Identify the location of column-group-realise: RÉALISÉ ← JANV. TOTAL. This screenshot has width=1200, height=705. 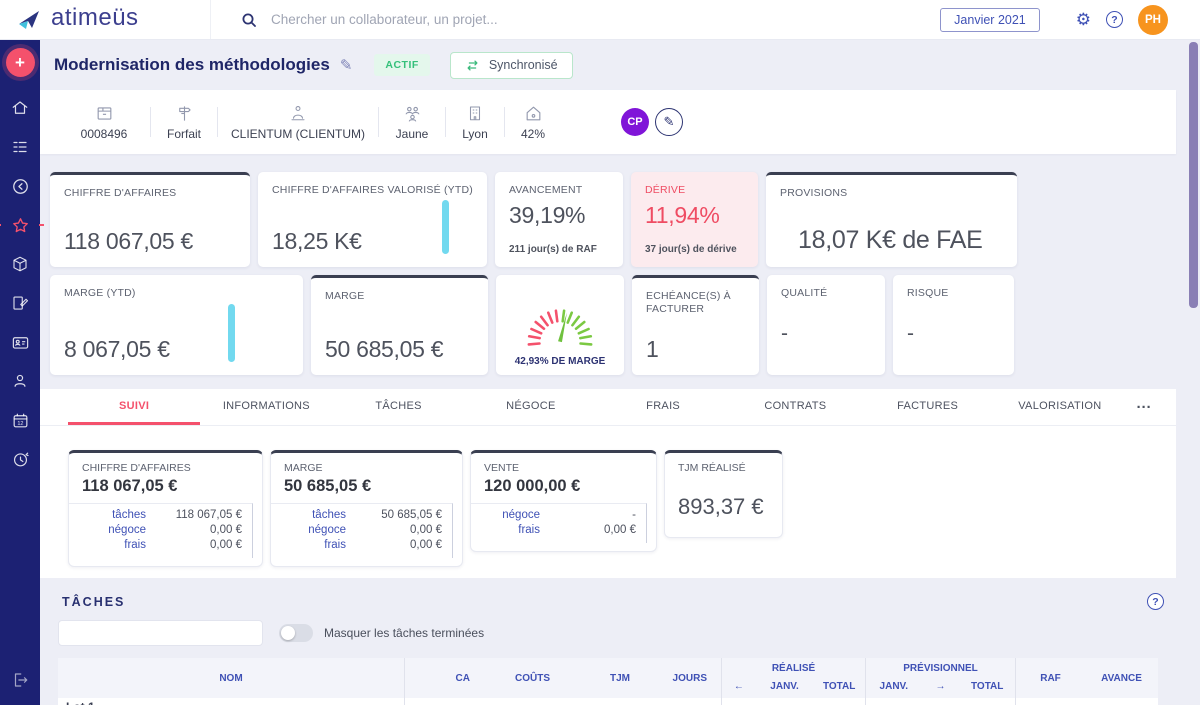
(793, 678).